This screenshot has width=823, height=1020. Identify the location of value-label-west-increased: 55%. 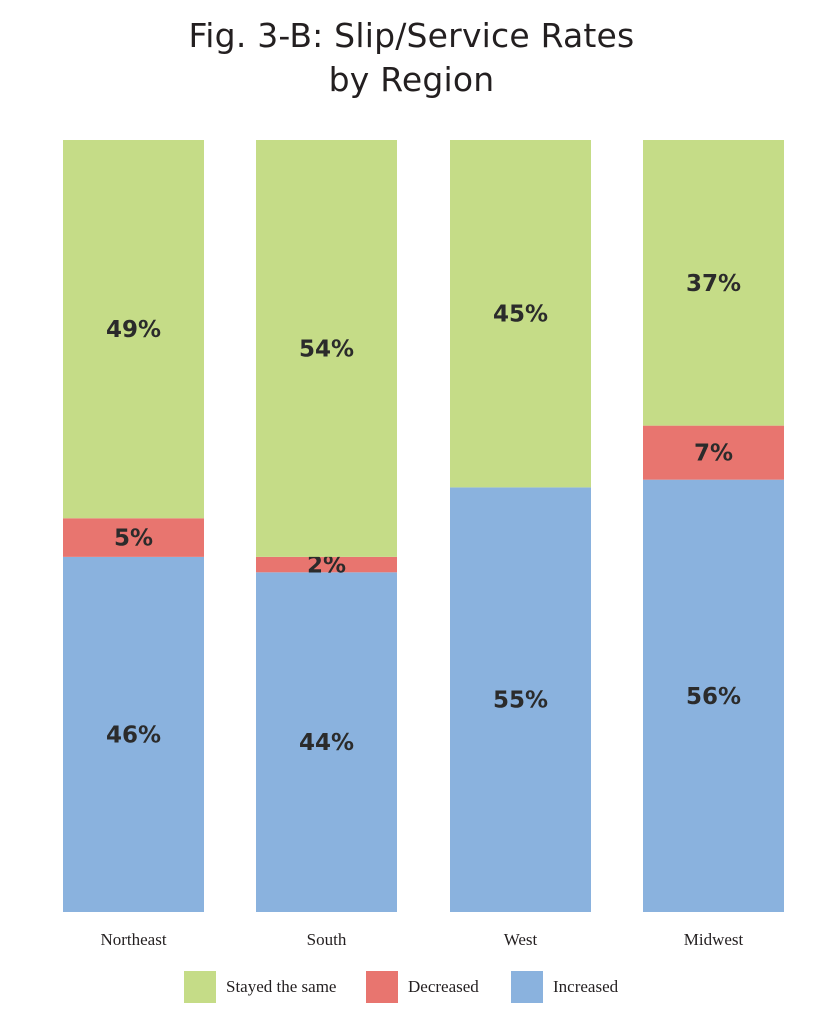
(520, 701).